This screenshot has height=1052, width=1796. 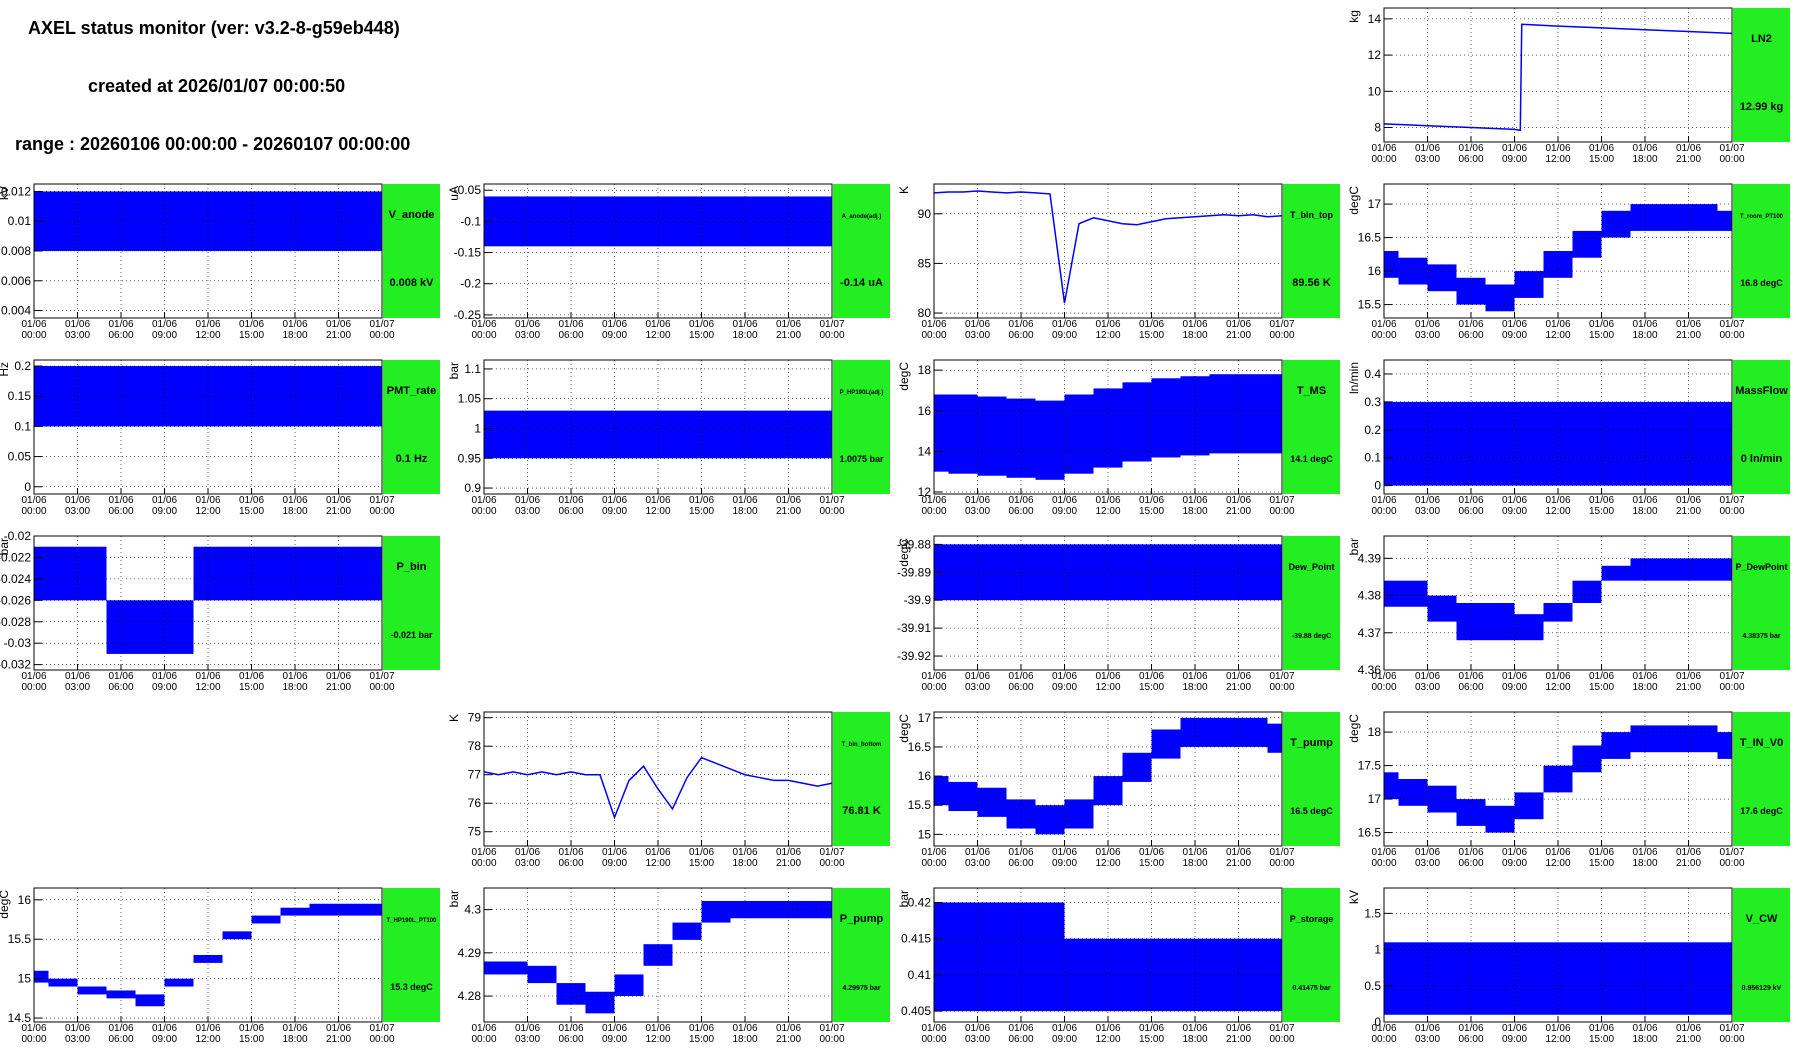 What do you see at coordinates (16, 281) in the screenshot?
I see `y-tick-label: 0.006` at bounding box center [16, 281].